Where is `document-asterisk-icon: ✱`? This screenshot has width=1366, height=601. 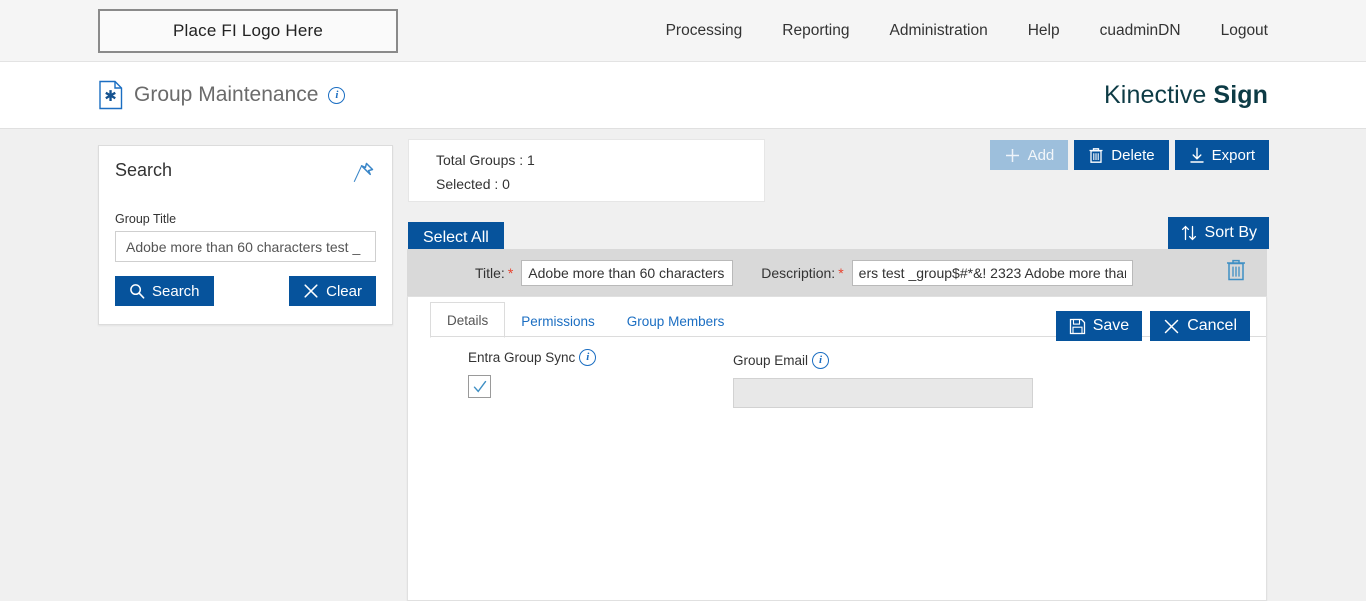
document-asterisk-icon: ✱ is located at coordinates (111, 95).